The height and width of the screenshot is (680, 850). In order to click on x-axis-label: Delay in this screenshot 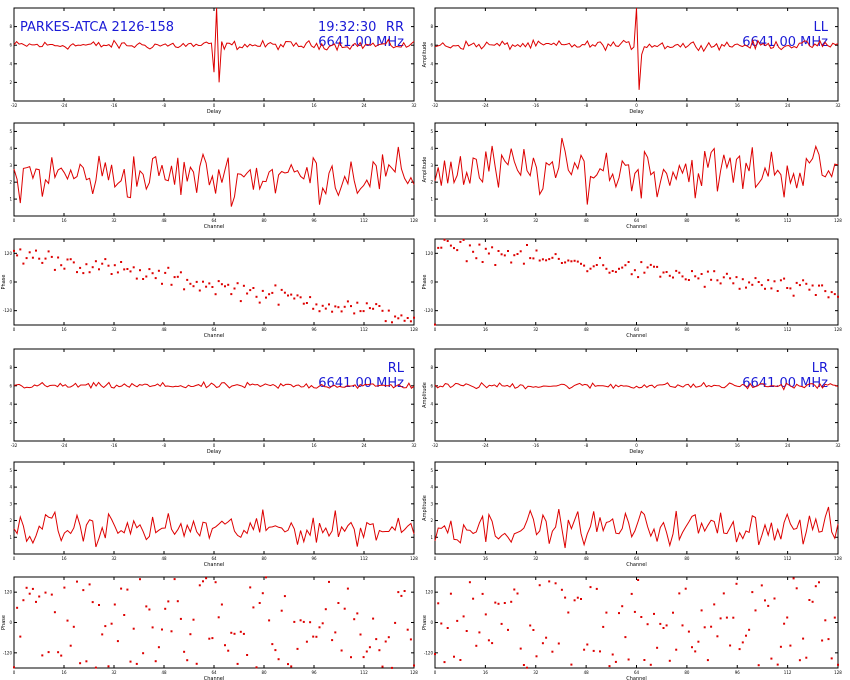, I will do `click(636, 112)`.